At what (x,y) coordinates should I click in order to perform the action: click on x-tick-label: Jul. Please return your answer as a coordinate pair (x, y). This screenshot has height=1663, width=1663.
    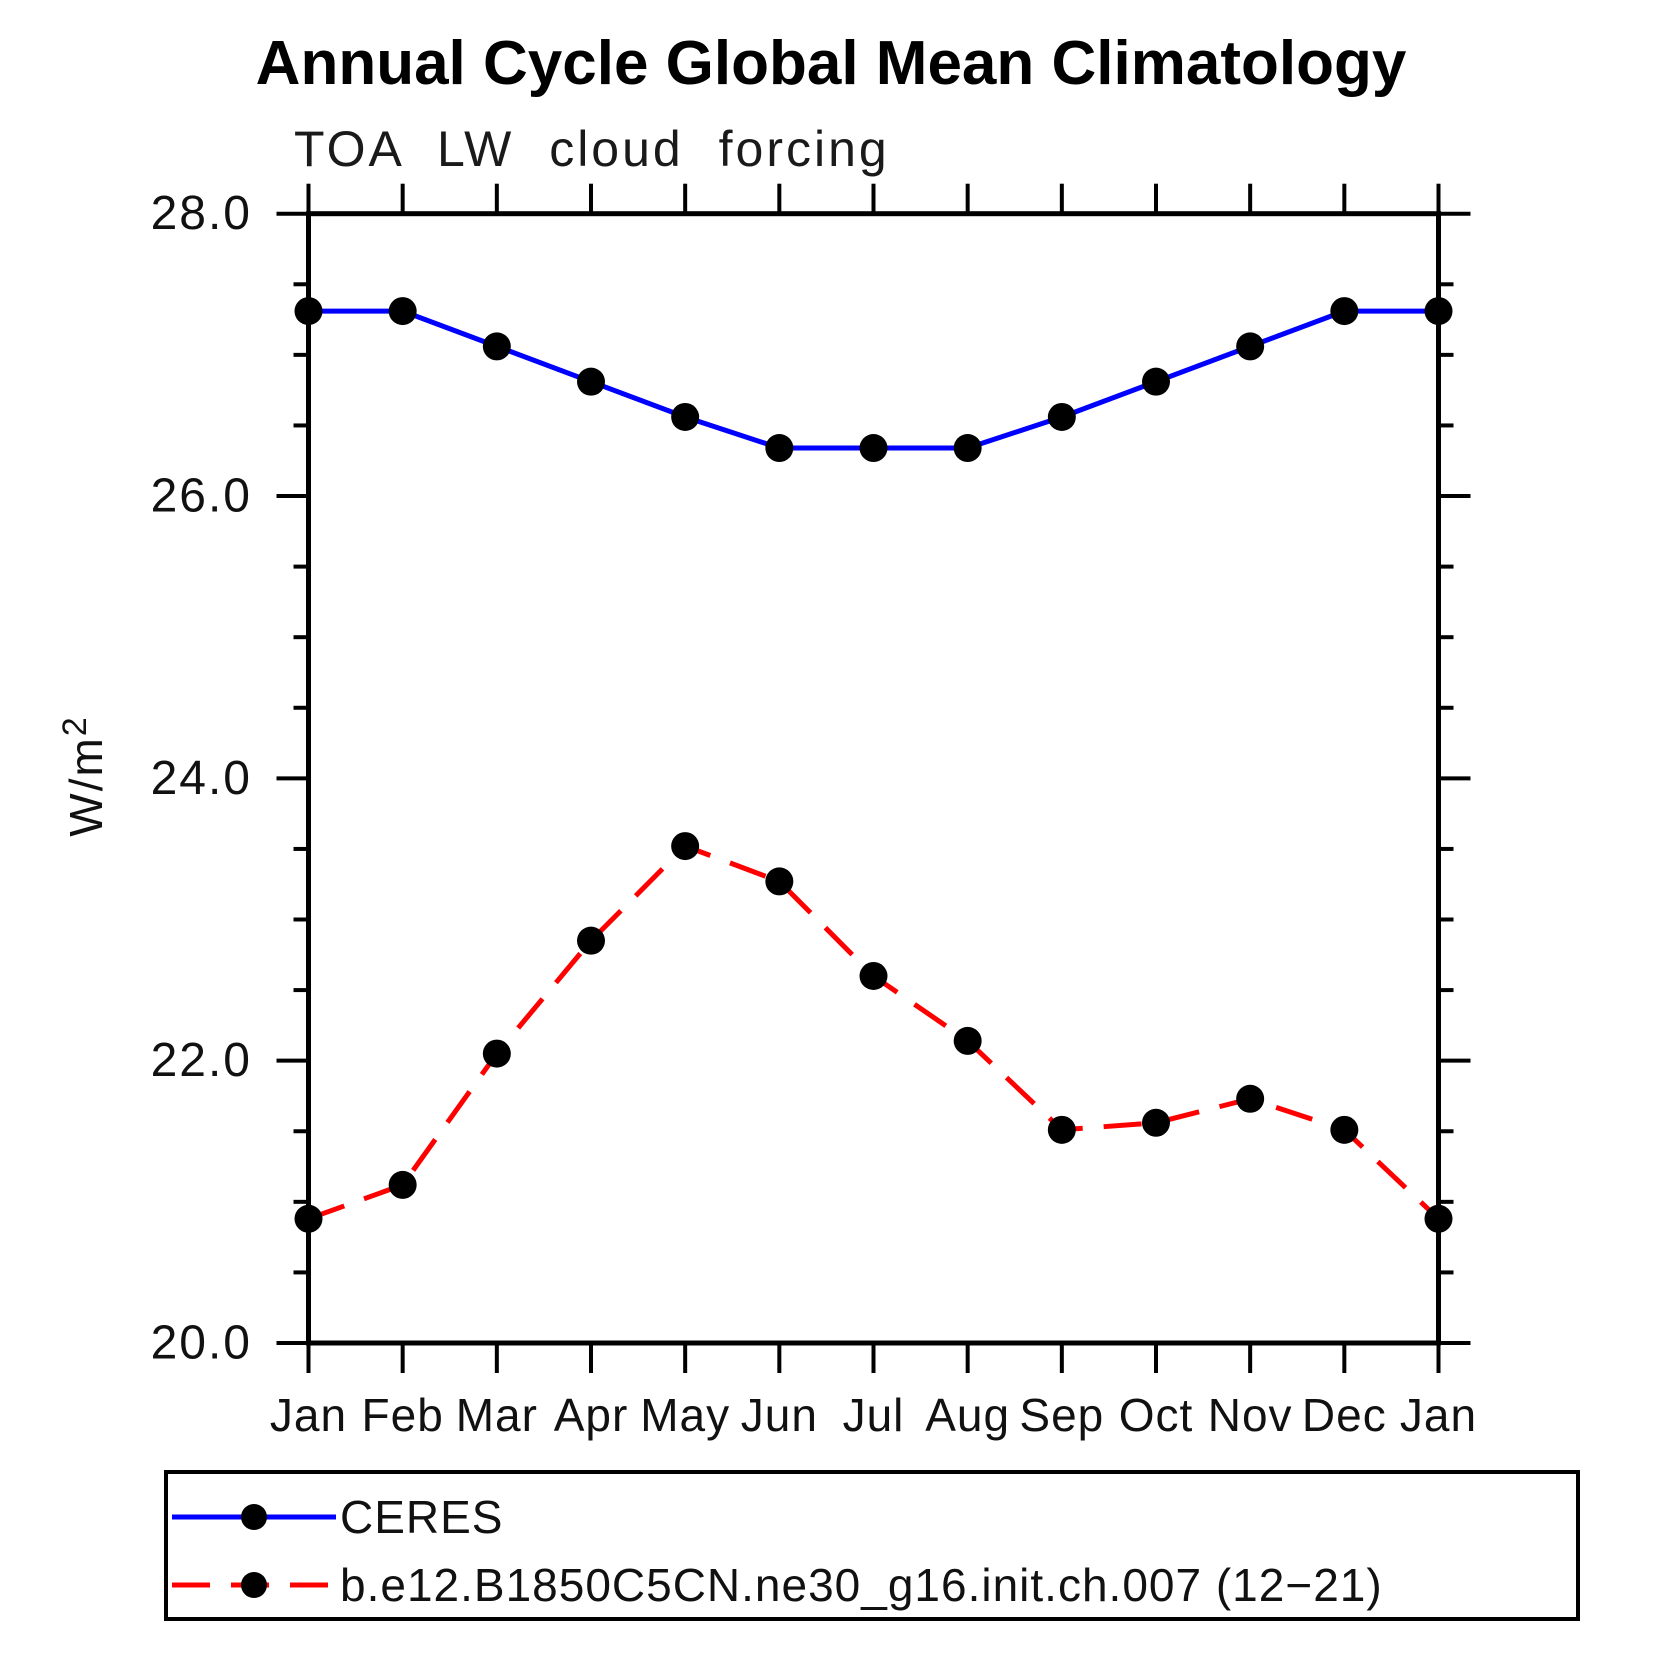
    Looking at the image, I should click on (874, 1415).